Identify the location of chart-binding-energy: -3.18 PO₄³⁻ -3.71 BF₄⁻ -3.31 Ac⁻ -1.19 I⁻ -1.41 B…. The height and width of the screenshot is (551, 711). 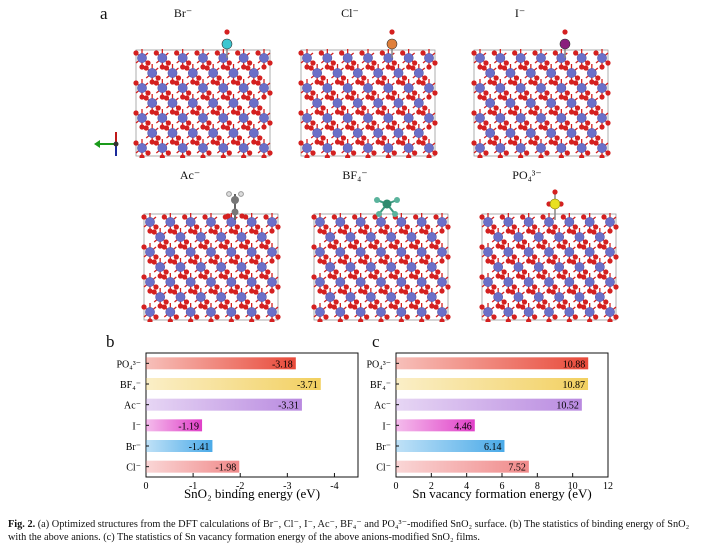
(237, 426).